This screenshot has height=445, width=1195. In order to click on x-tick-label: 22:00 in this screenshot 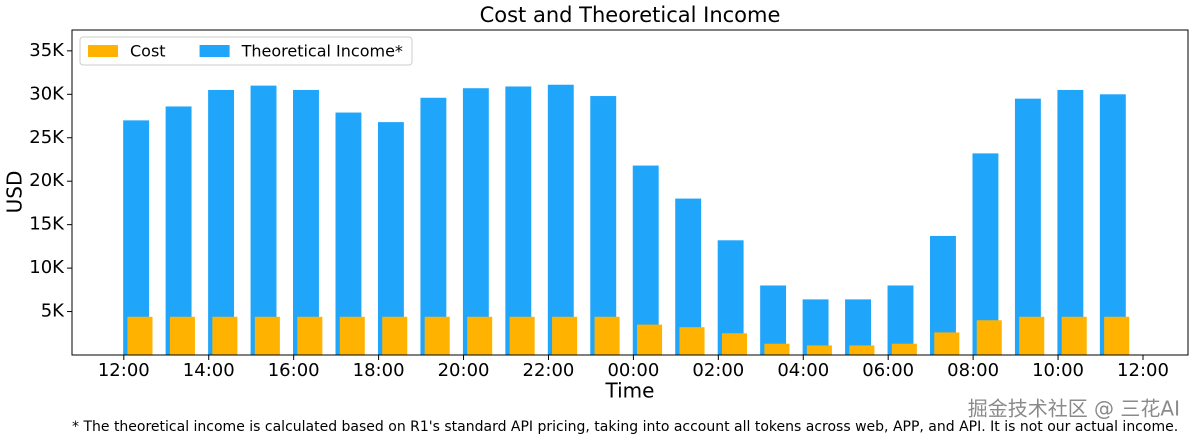, I will do `click(549, 370)`.